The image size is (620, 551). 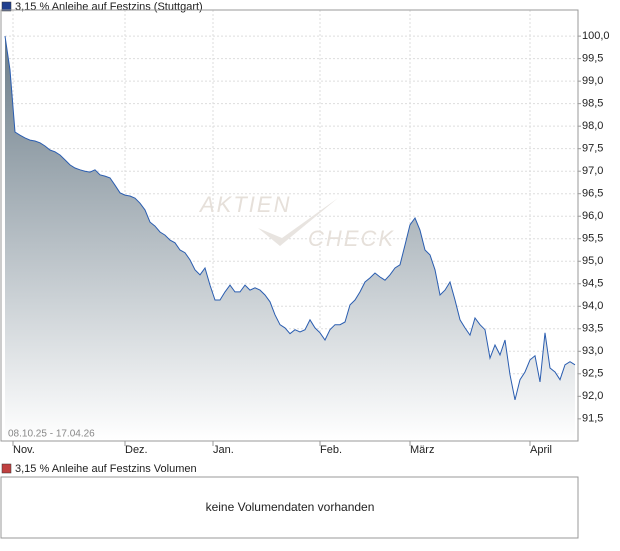 I want to click on y-tick-label: 95,5, so click(x=592, y=239).